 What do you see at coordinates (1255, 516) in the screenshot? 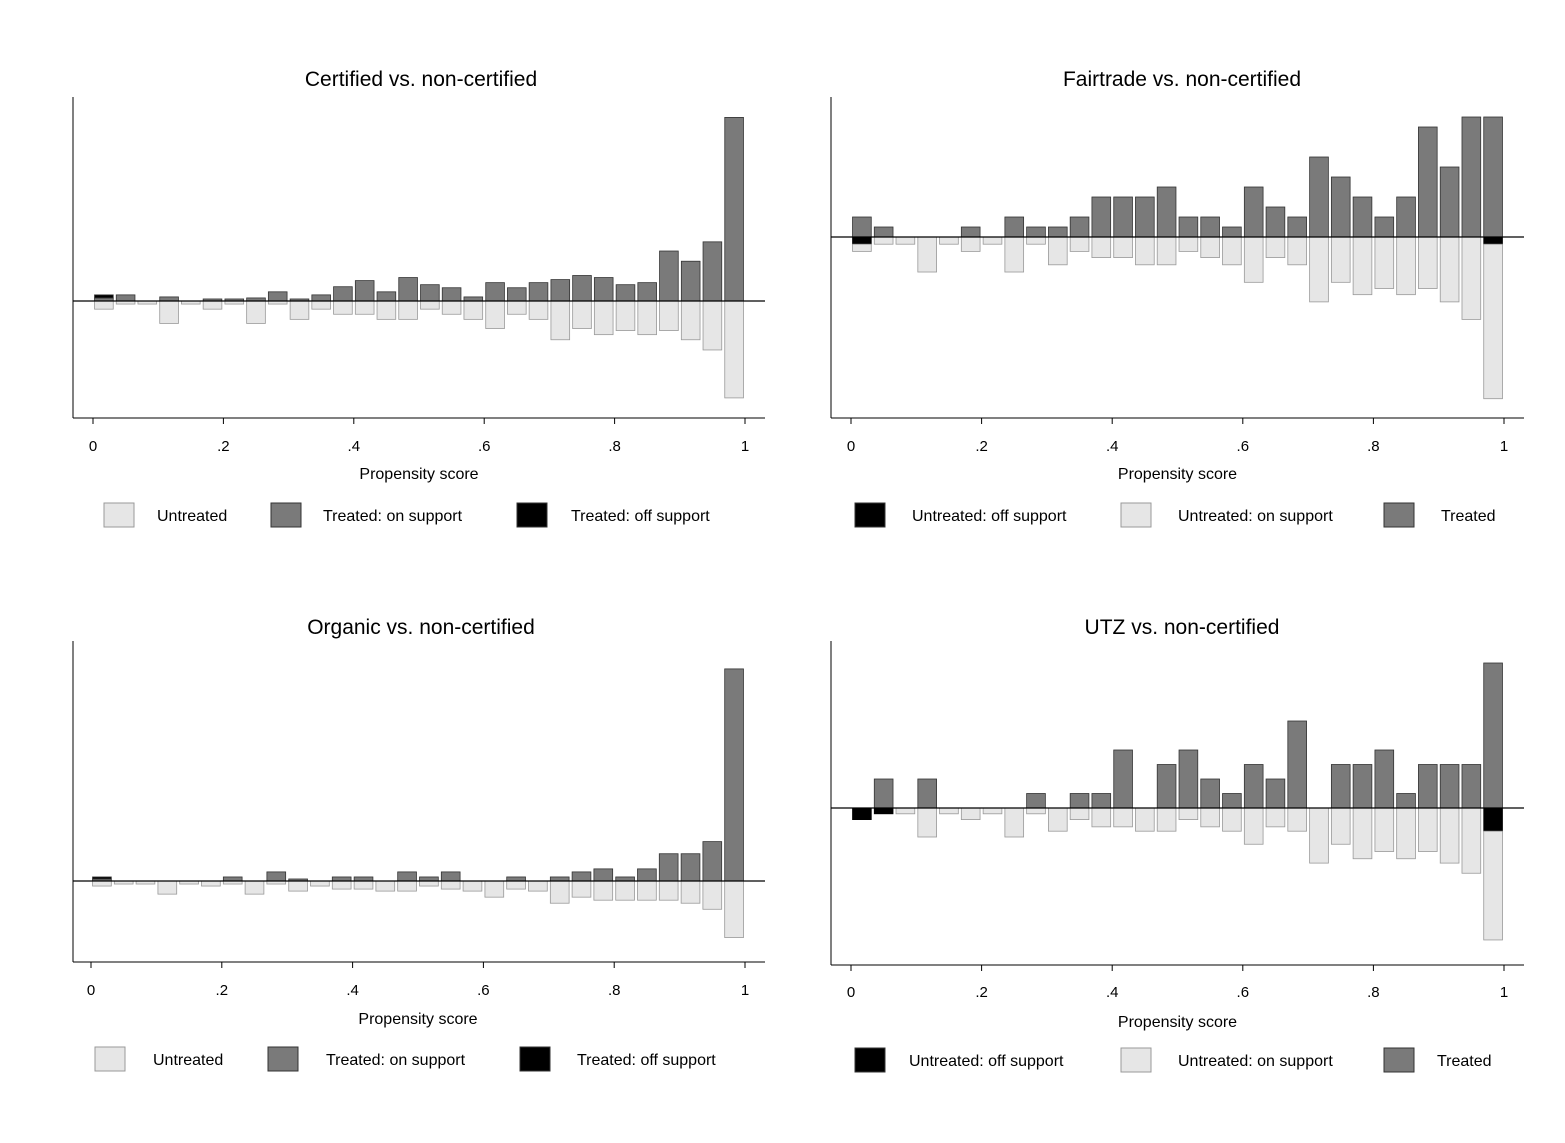
I see `legend-label: Untreated: on support` at bounding box center [1255, 516].